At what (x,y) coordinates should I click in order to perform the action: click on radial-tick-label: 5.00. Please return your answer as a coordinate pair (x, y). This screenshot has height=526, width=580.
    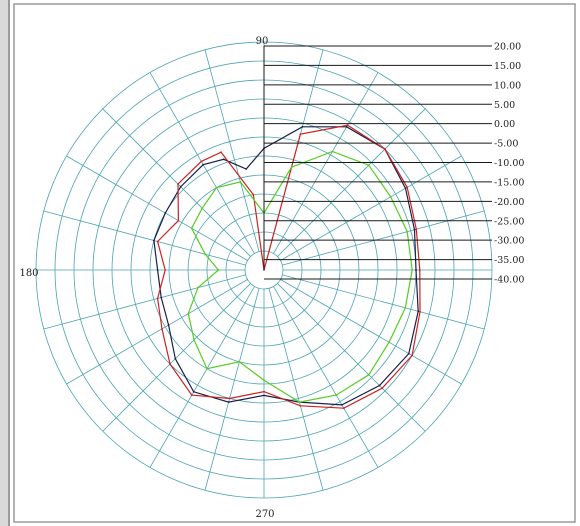
    Looking at the image, I should click on (504, 105).